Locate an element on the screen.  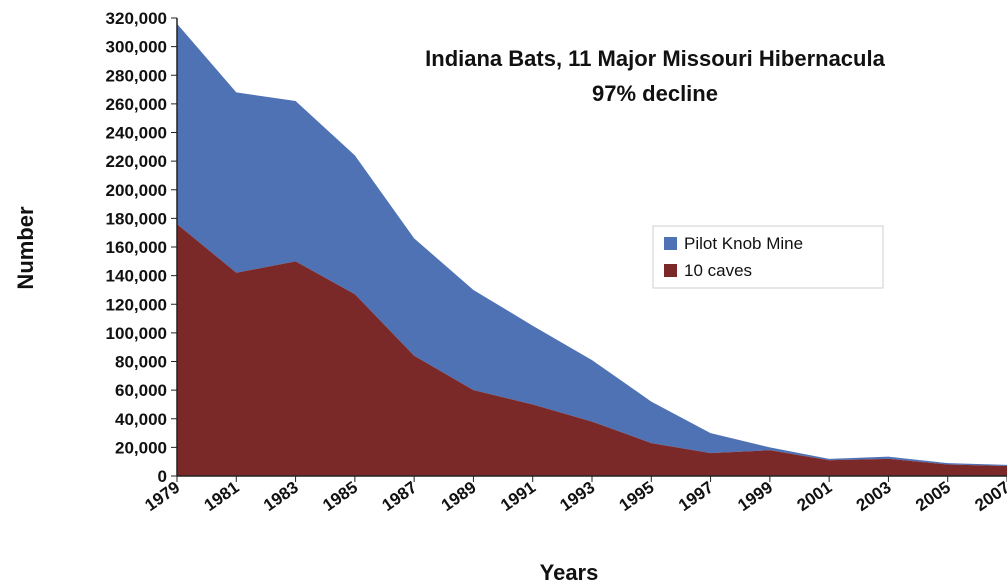
y-tick-label: 300,000 is located at coordinates (136, 47).